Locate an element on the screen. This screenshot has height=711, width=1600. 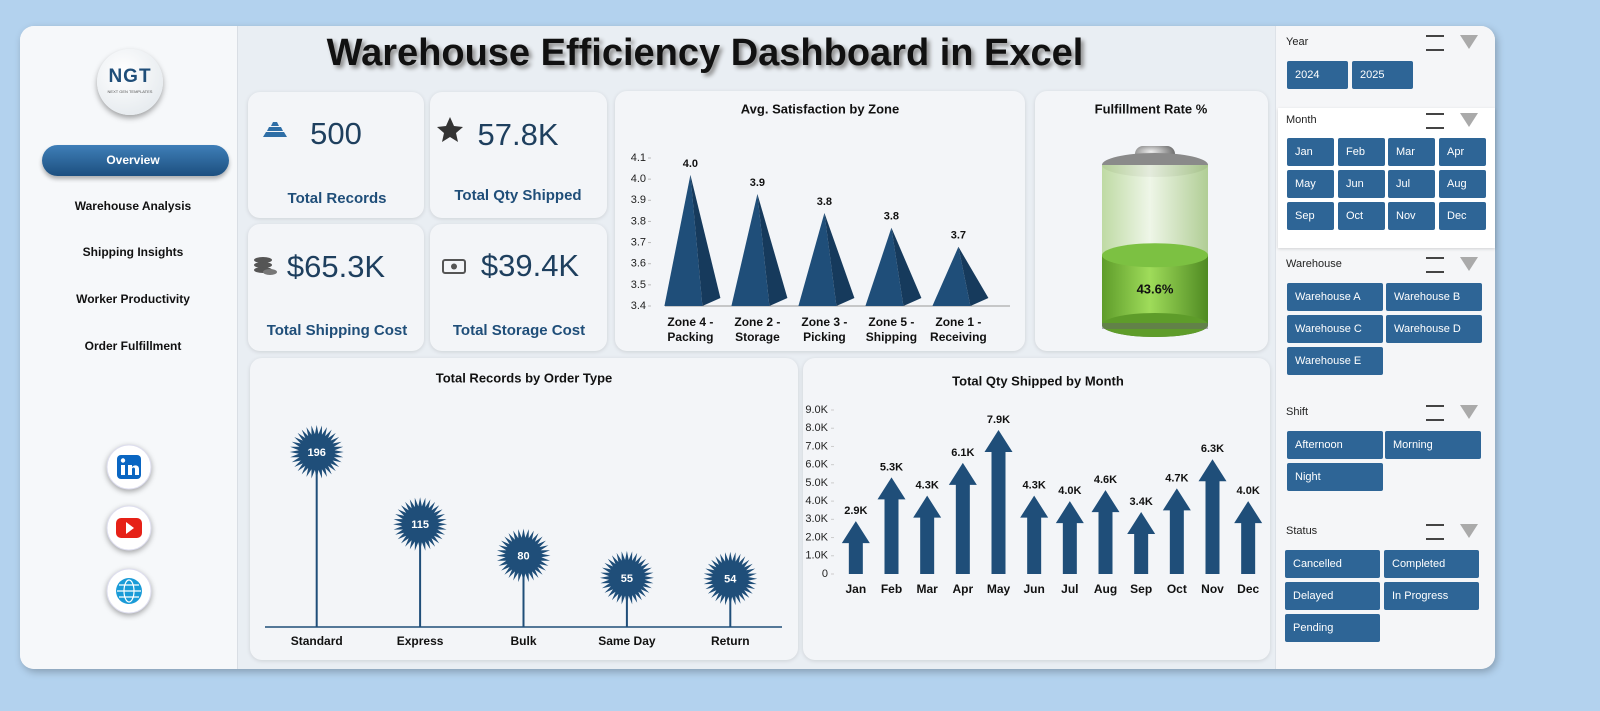
slicer-button: 2024 is located at coordinates (1317, 75).